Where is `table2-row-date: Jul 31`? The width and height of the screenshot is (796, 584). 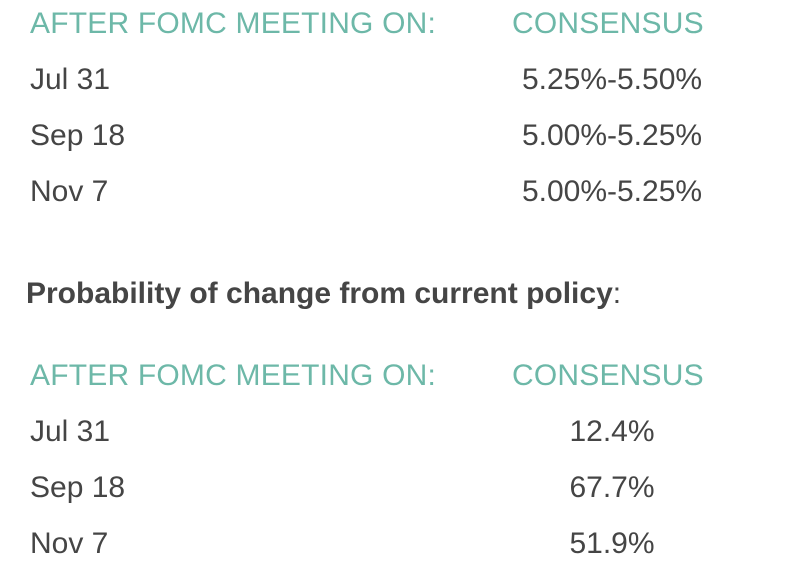 table2-row-date: Jul 31 is located at coordinates (70, 431).